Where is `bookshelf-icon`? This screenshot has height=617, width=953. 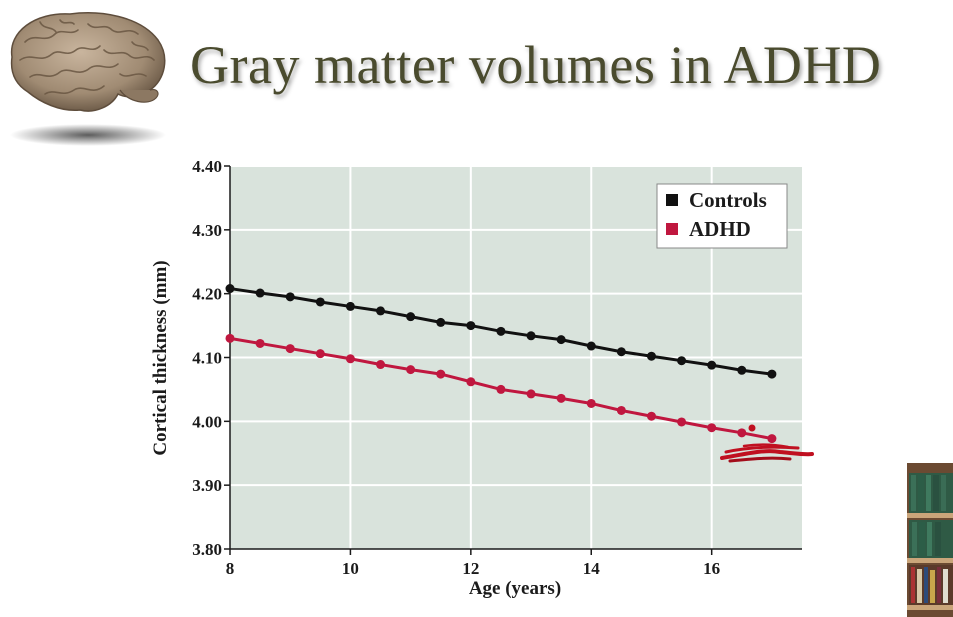
bookshelf-icon is located at coordinates (930, 540).